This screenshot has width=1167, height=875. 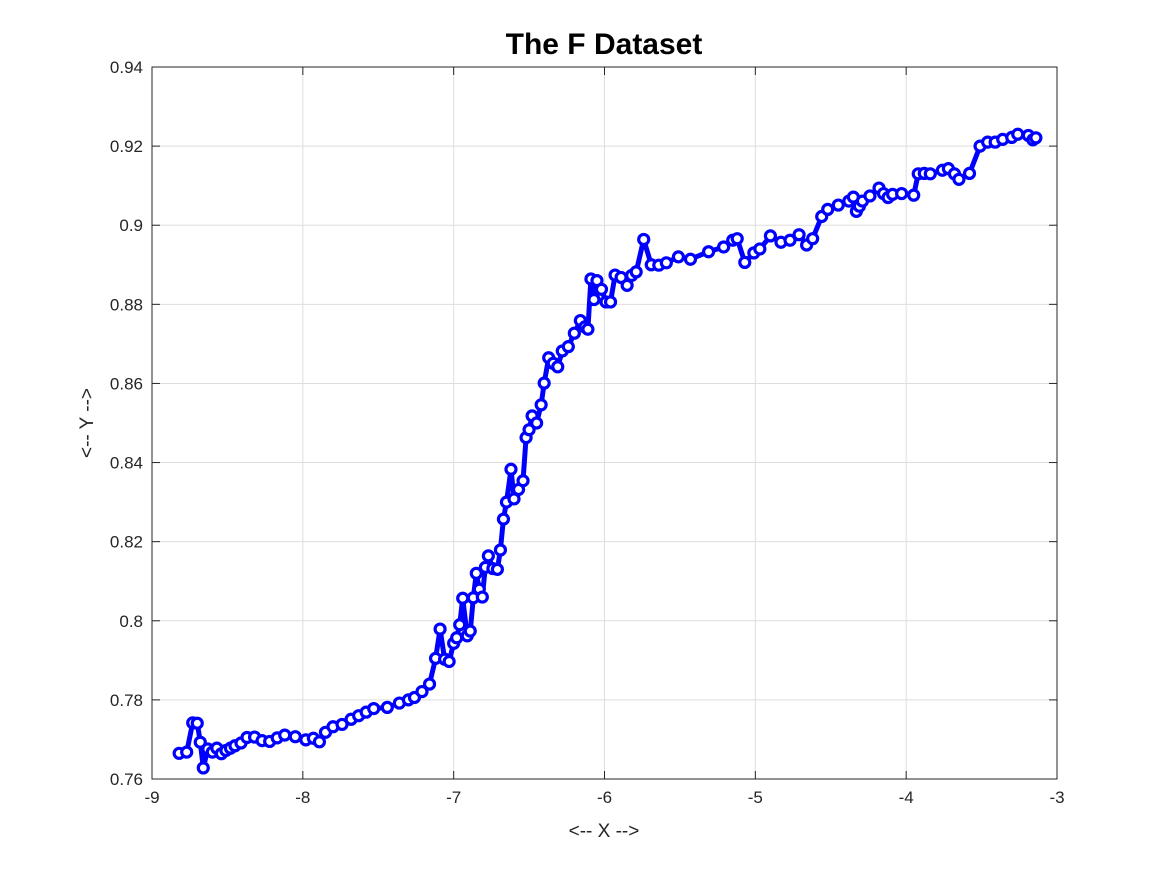 What do you see at coordinates (87, 423) in the screenshot?
I see `y-axis-label: <-- Y -->` at bounding box center [87, 423].